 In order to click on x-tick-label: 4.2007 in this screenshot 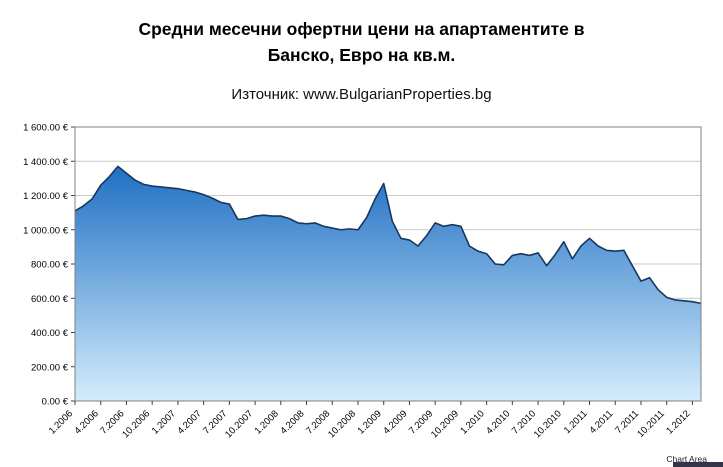, I will do `click(189, 422)`.